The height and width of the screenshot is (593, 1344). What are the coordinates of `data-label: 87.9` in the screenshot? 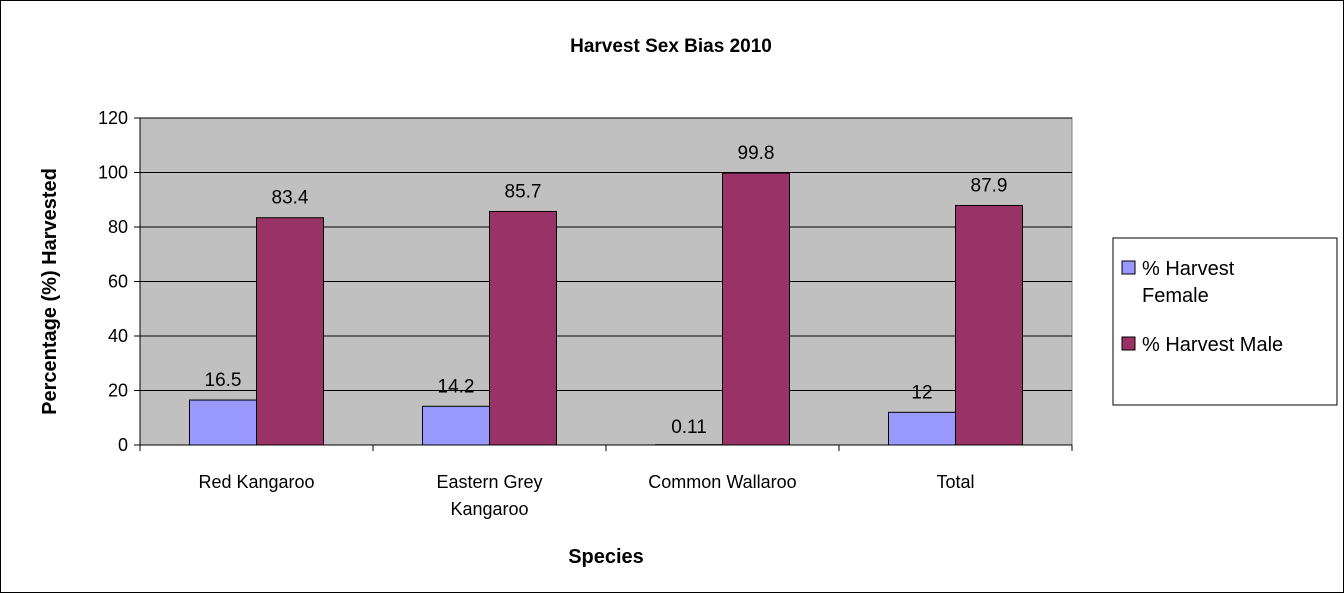 It's located at (989, 185).